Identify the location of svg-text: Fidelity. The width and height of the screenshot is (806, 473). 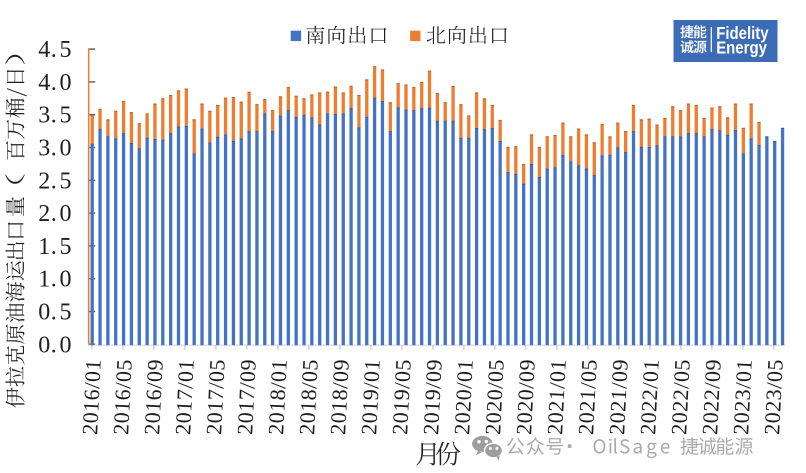
(742, 33).